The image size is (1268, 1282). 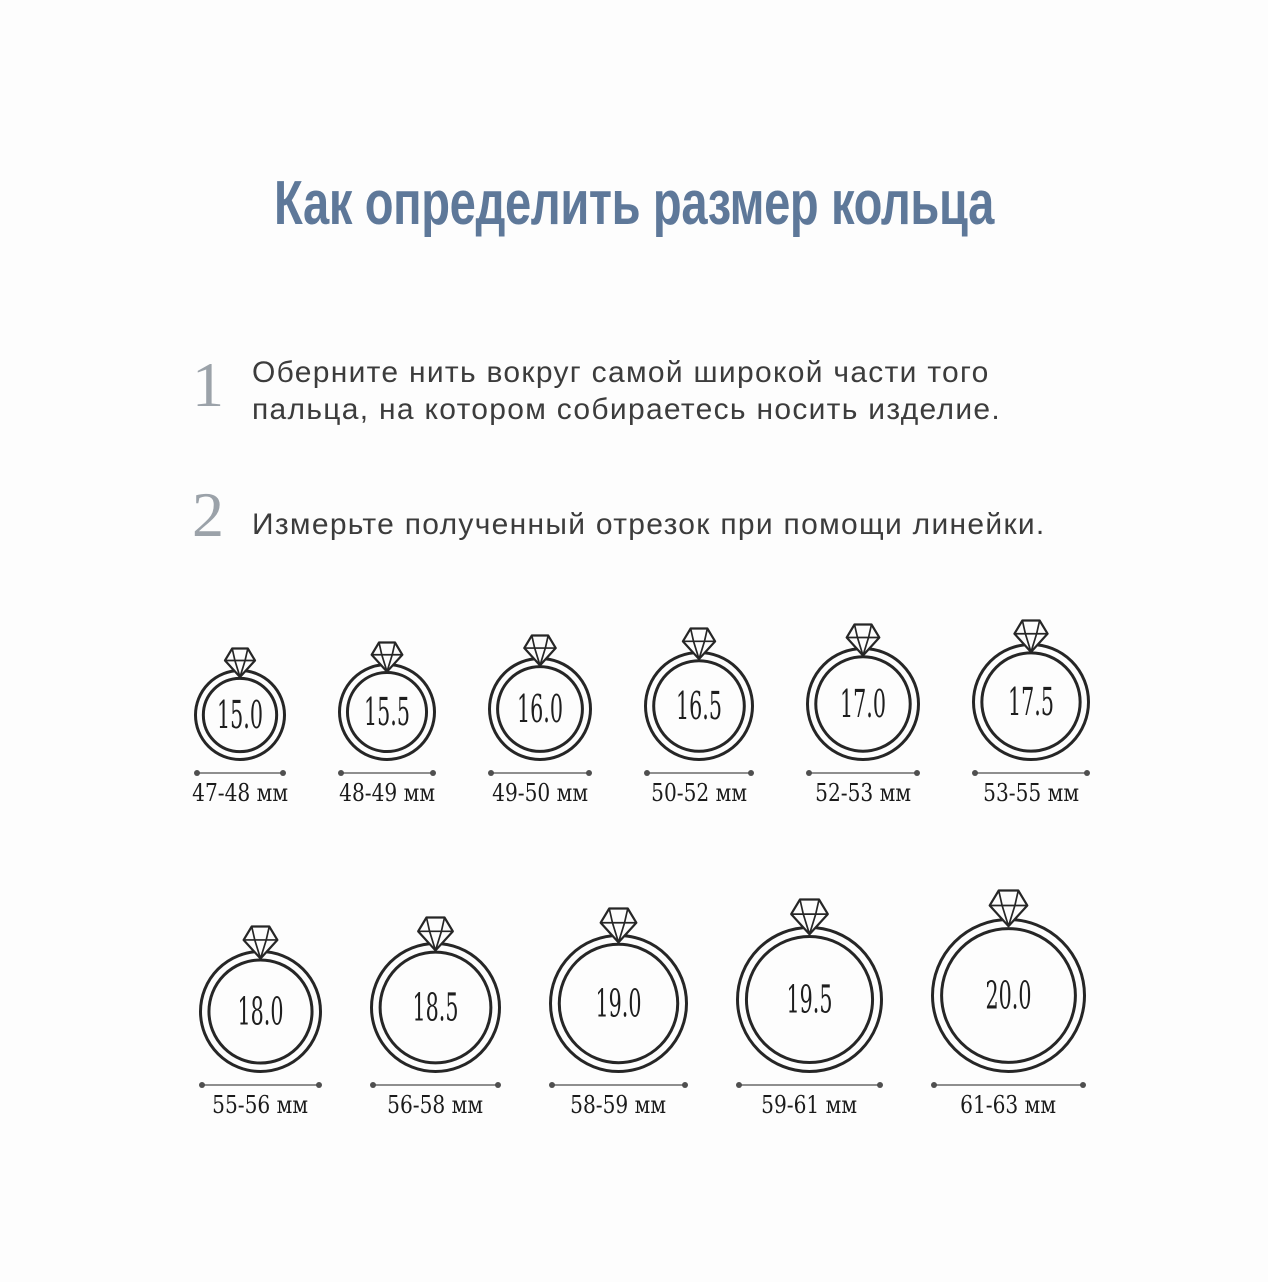 I want to click on ring-item: 16.5 50-52 мм, so click(x=699, y=716).